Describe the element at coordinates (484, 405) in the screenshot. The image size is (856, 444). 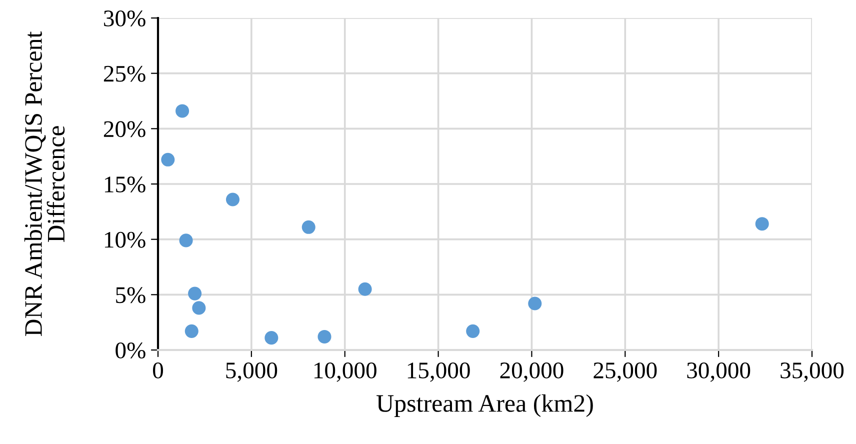
I see `x-axis-title: Upstream Area (km2)` at that location.